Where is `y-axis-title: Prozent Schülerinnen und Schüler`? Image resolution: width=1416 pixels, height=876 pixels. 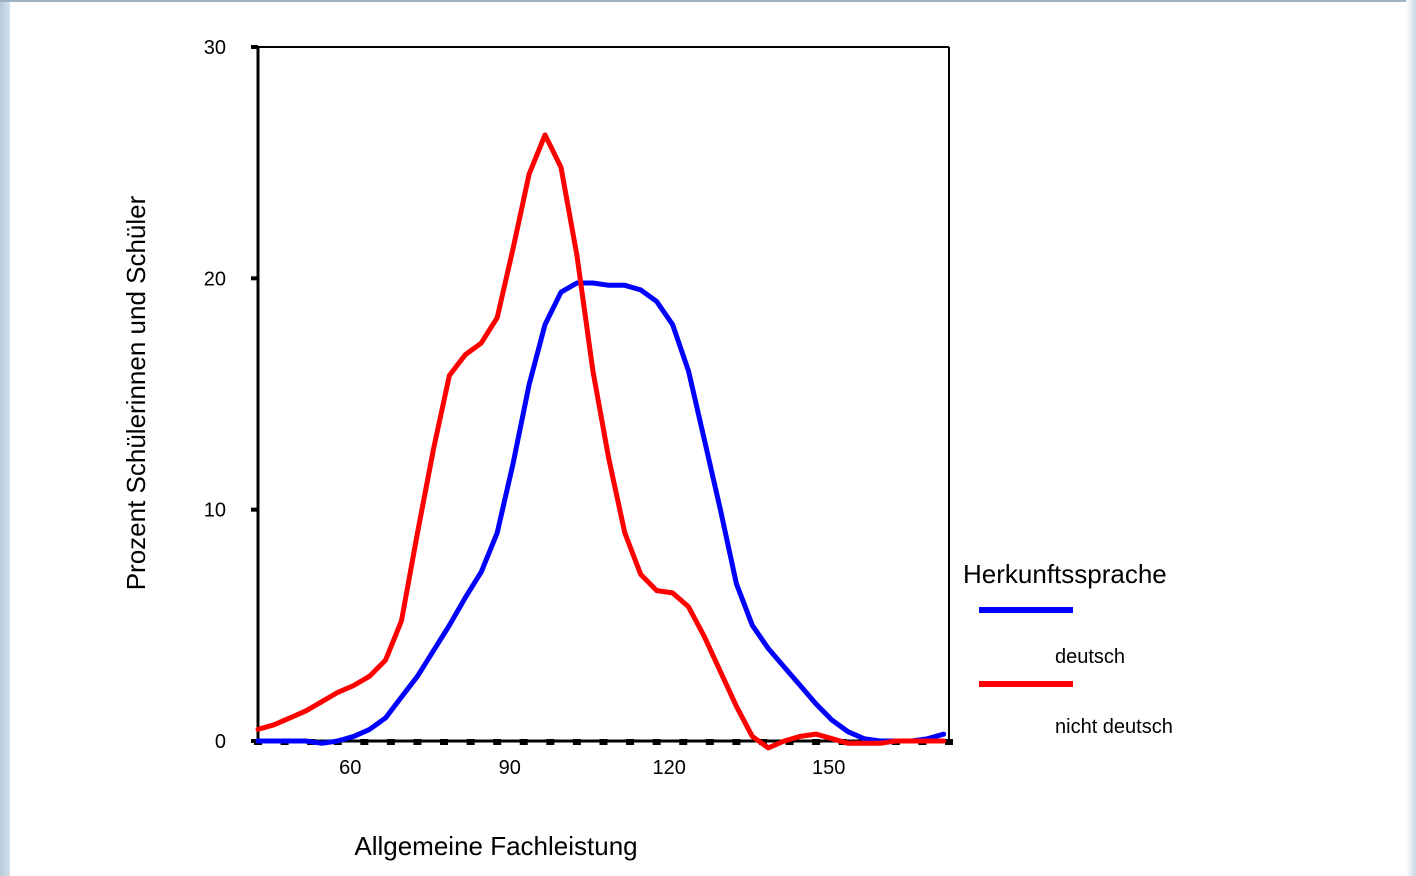 y-axis-title: Prozent Schülerinnen und Schüler is located at coordinates (136, 392).